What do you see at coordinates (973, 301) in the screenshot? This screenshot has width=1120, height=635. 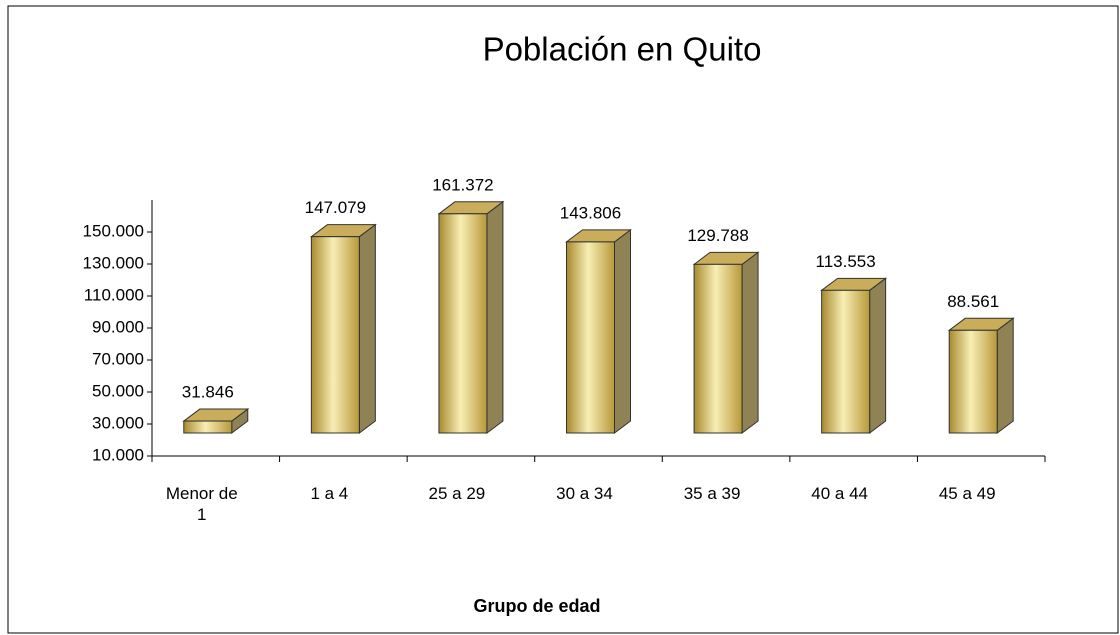 I see `data-label: 88.561` at bounding box center [973, 301].